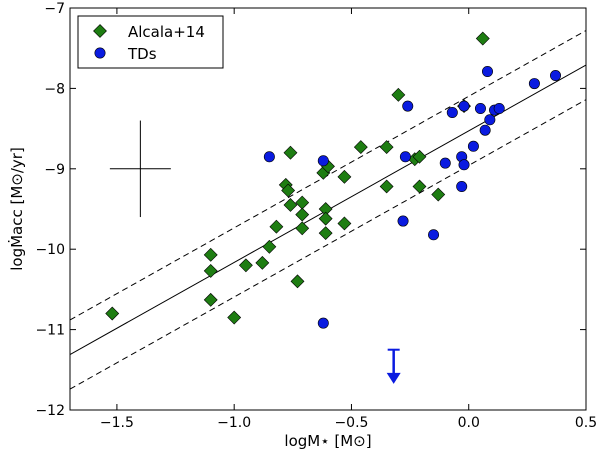 The width and height of the screenshot is (600, 454). Describe the element at coordinates (54, 170) in the screenshot. I see `y-tick-label: −9` at that location.